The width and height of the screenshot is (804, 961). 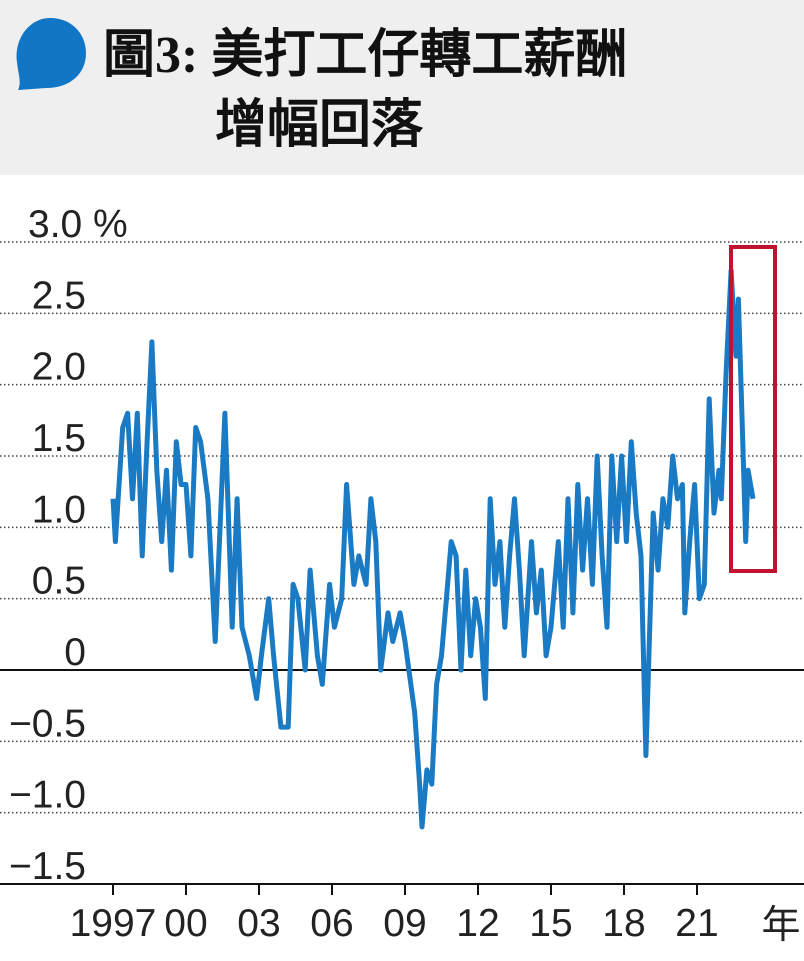 What do you see at coordinates (47, 866) in the screenshot?
I see `y-tick-label: −1.5` at bounding box center [47, 866].